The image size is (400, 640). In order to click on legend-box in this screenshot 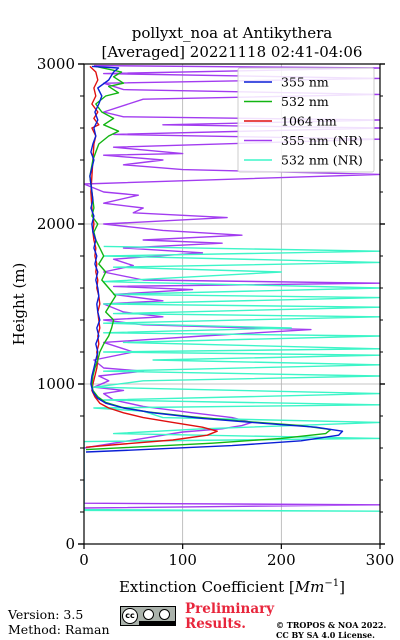, I will do `click(306, 120)`.